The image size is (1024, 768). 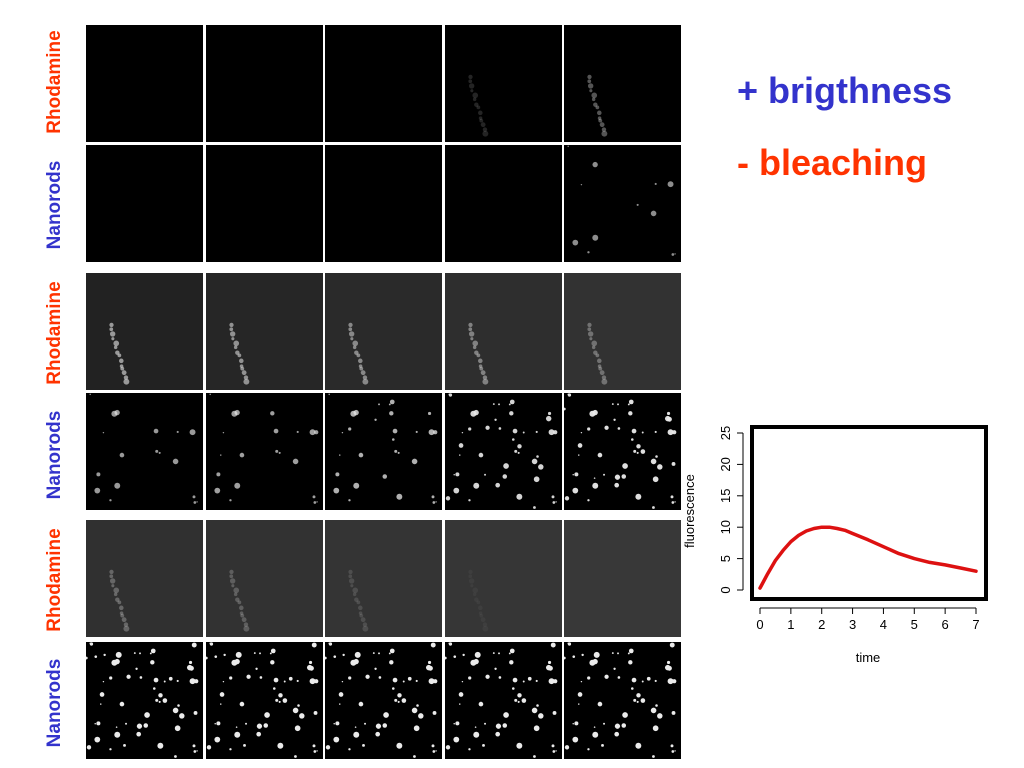 I want to click on y-tick-label: 15, so click(x=725, y=496).